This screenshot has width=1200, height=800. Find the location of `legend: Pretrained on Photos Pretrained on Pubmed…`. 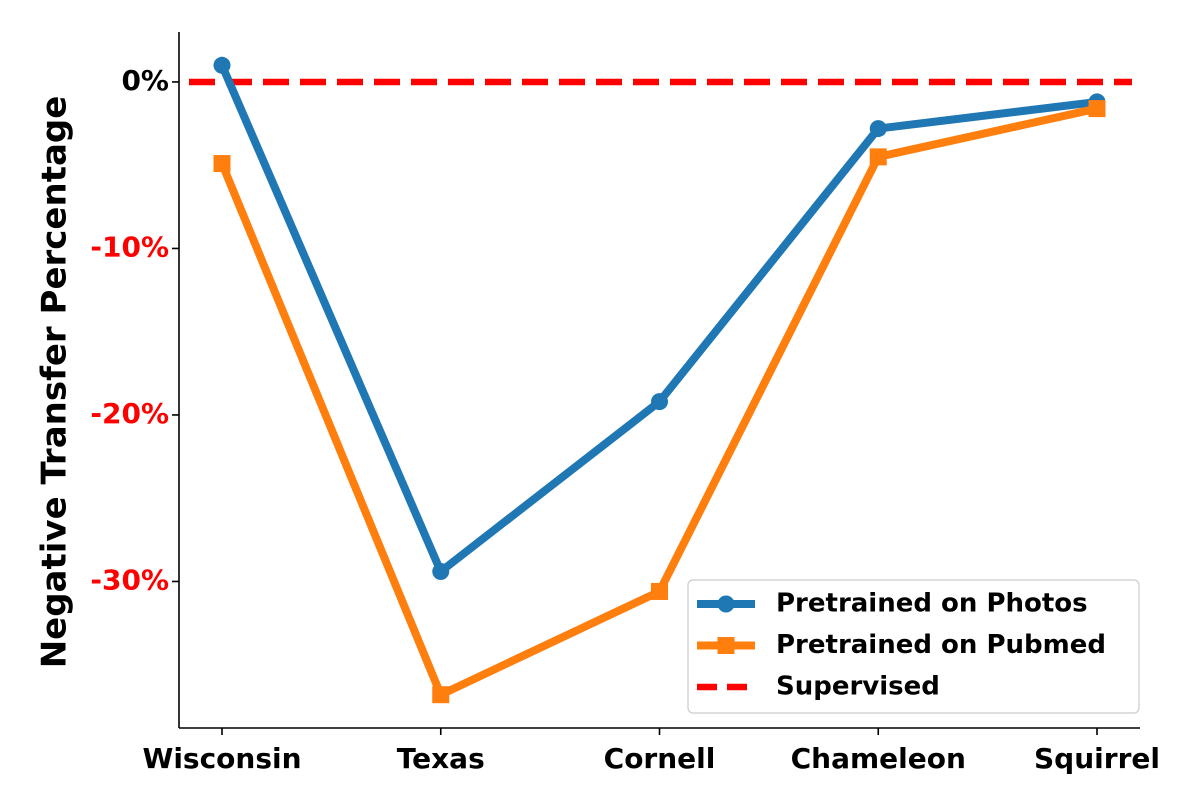

legend: Pretrained on Photos Pretrained on Pubmed… is located at coordinates (913, 646).